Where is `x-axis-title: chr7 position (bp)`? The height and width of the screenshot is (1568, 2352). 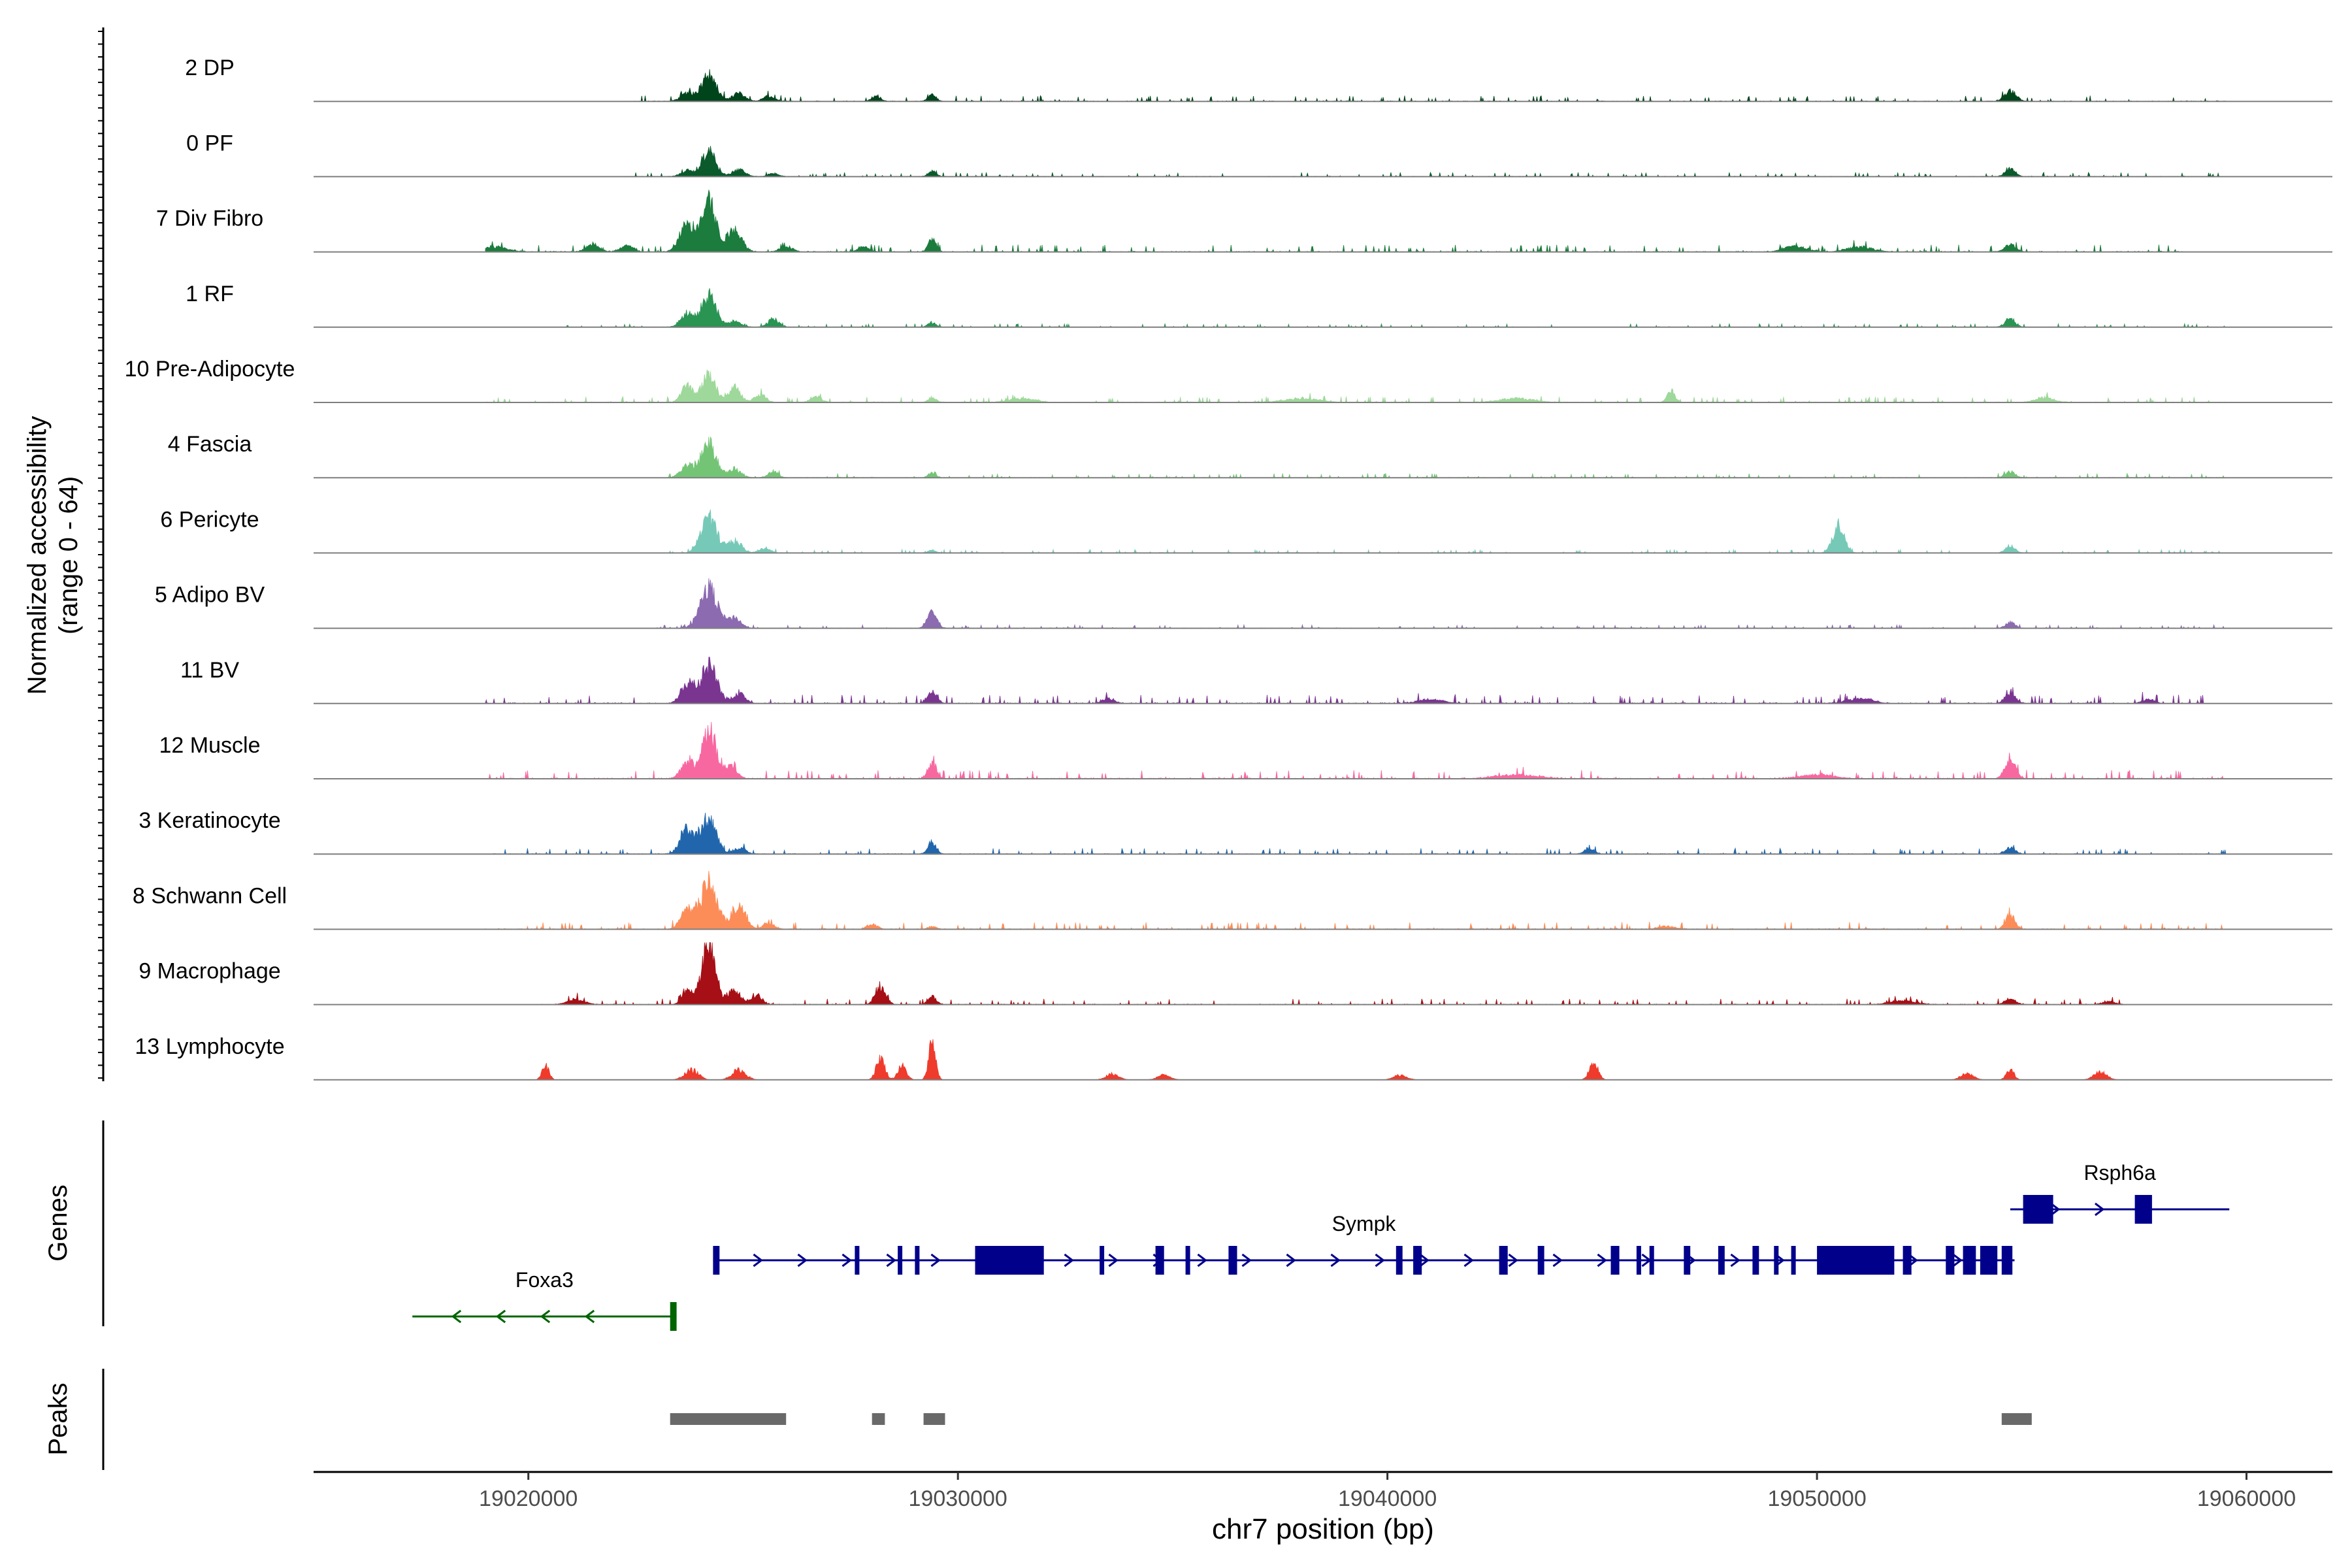
x-axis-title: chr7 position (bp) is located at coordinates (1323, 1529).